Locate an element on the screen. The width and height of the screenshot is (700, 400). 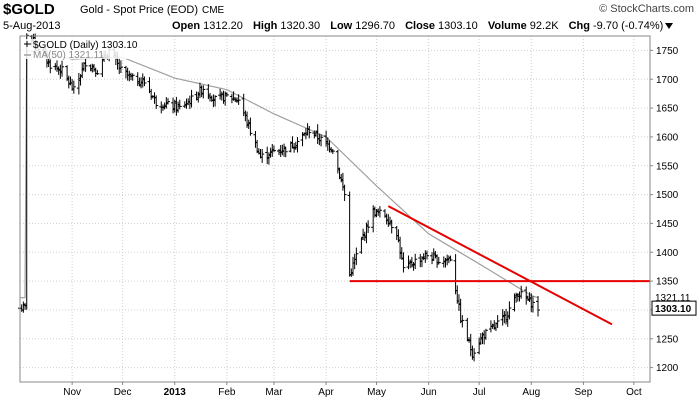
ma-last-value-box is located at coordinates (674, 297).